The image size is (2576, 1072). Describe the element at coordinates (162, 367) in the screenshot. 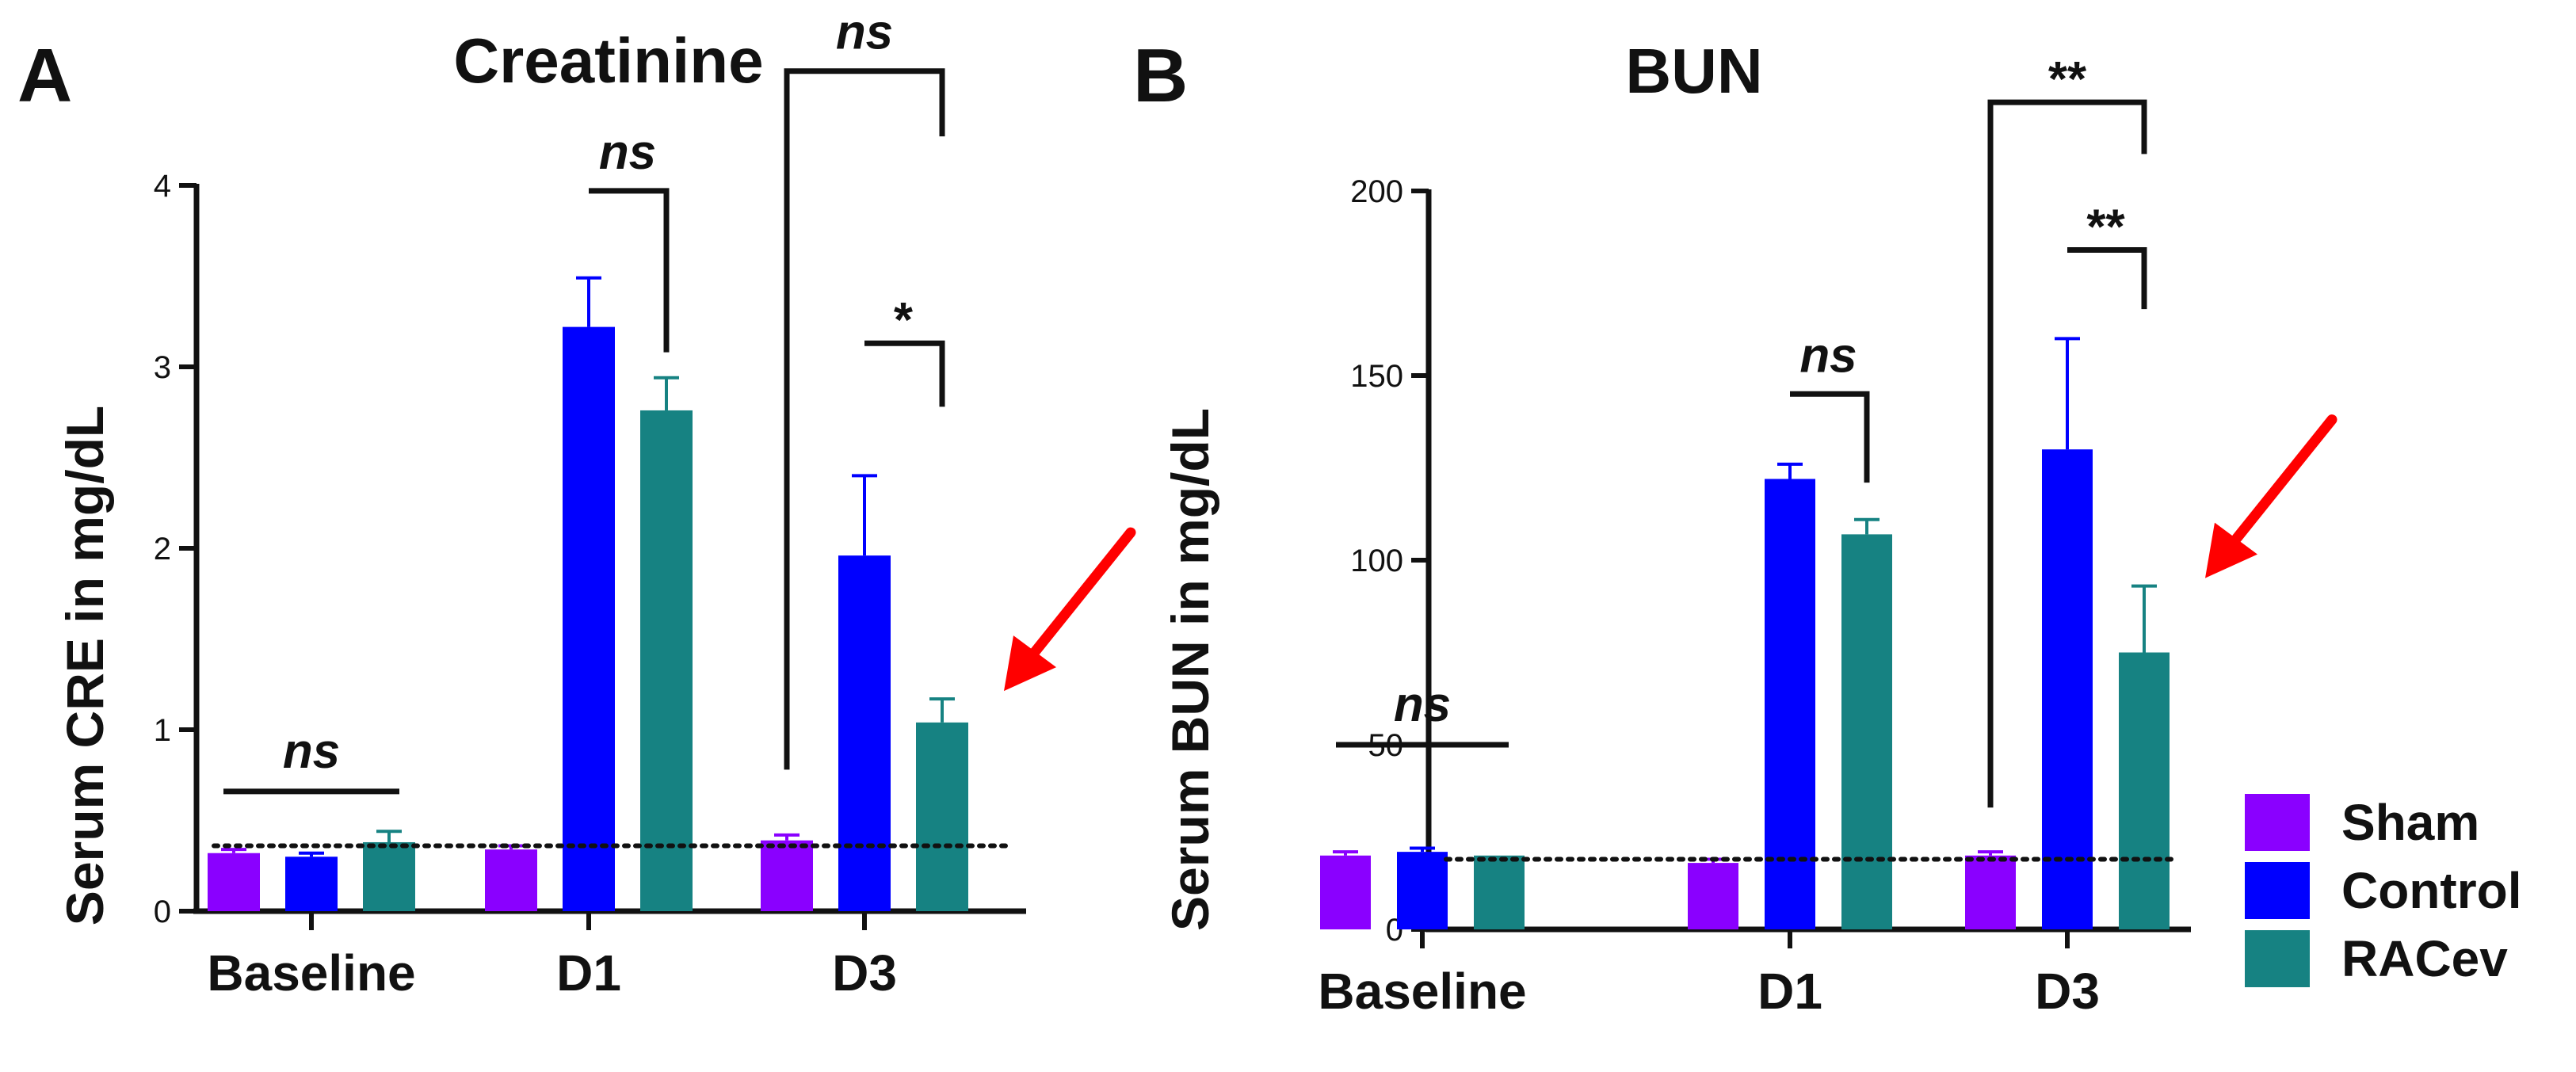

I see `panel-a-y-tick-label: 3` at that location.